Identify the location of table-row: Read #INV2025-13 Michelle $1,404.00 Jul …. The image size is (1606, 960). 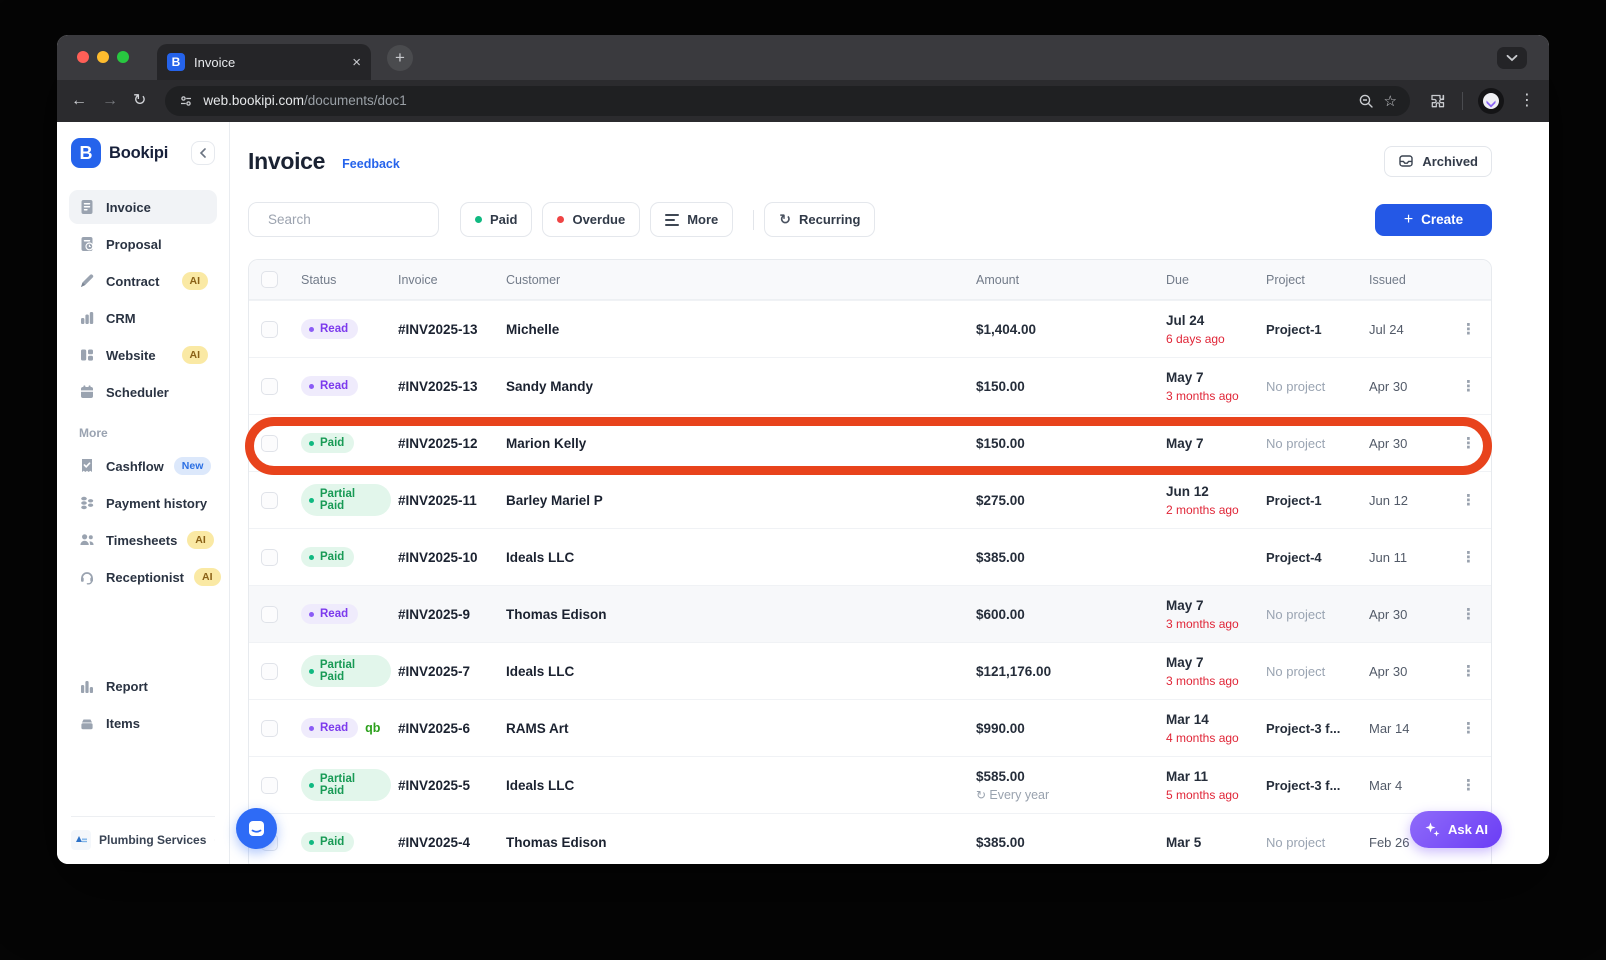
(870, 328).